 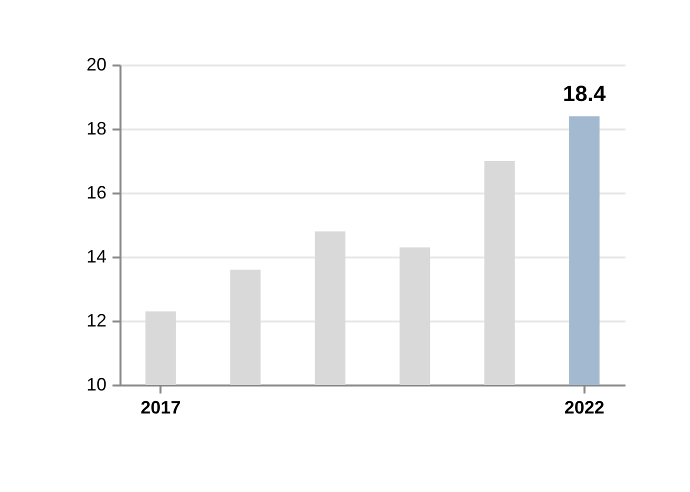 What do you see at coordinates (584, 93) in the screenshot?
I see `data-label: 18.4` at bounding box center [584, 93].